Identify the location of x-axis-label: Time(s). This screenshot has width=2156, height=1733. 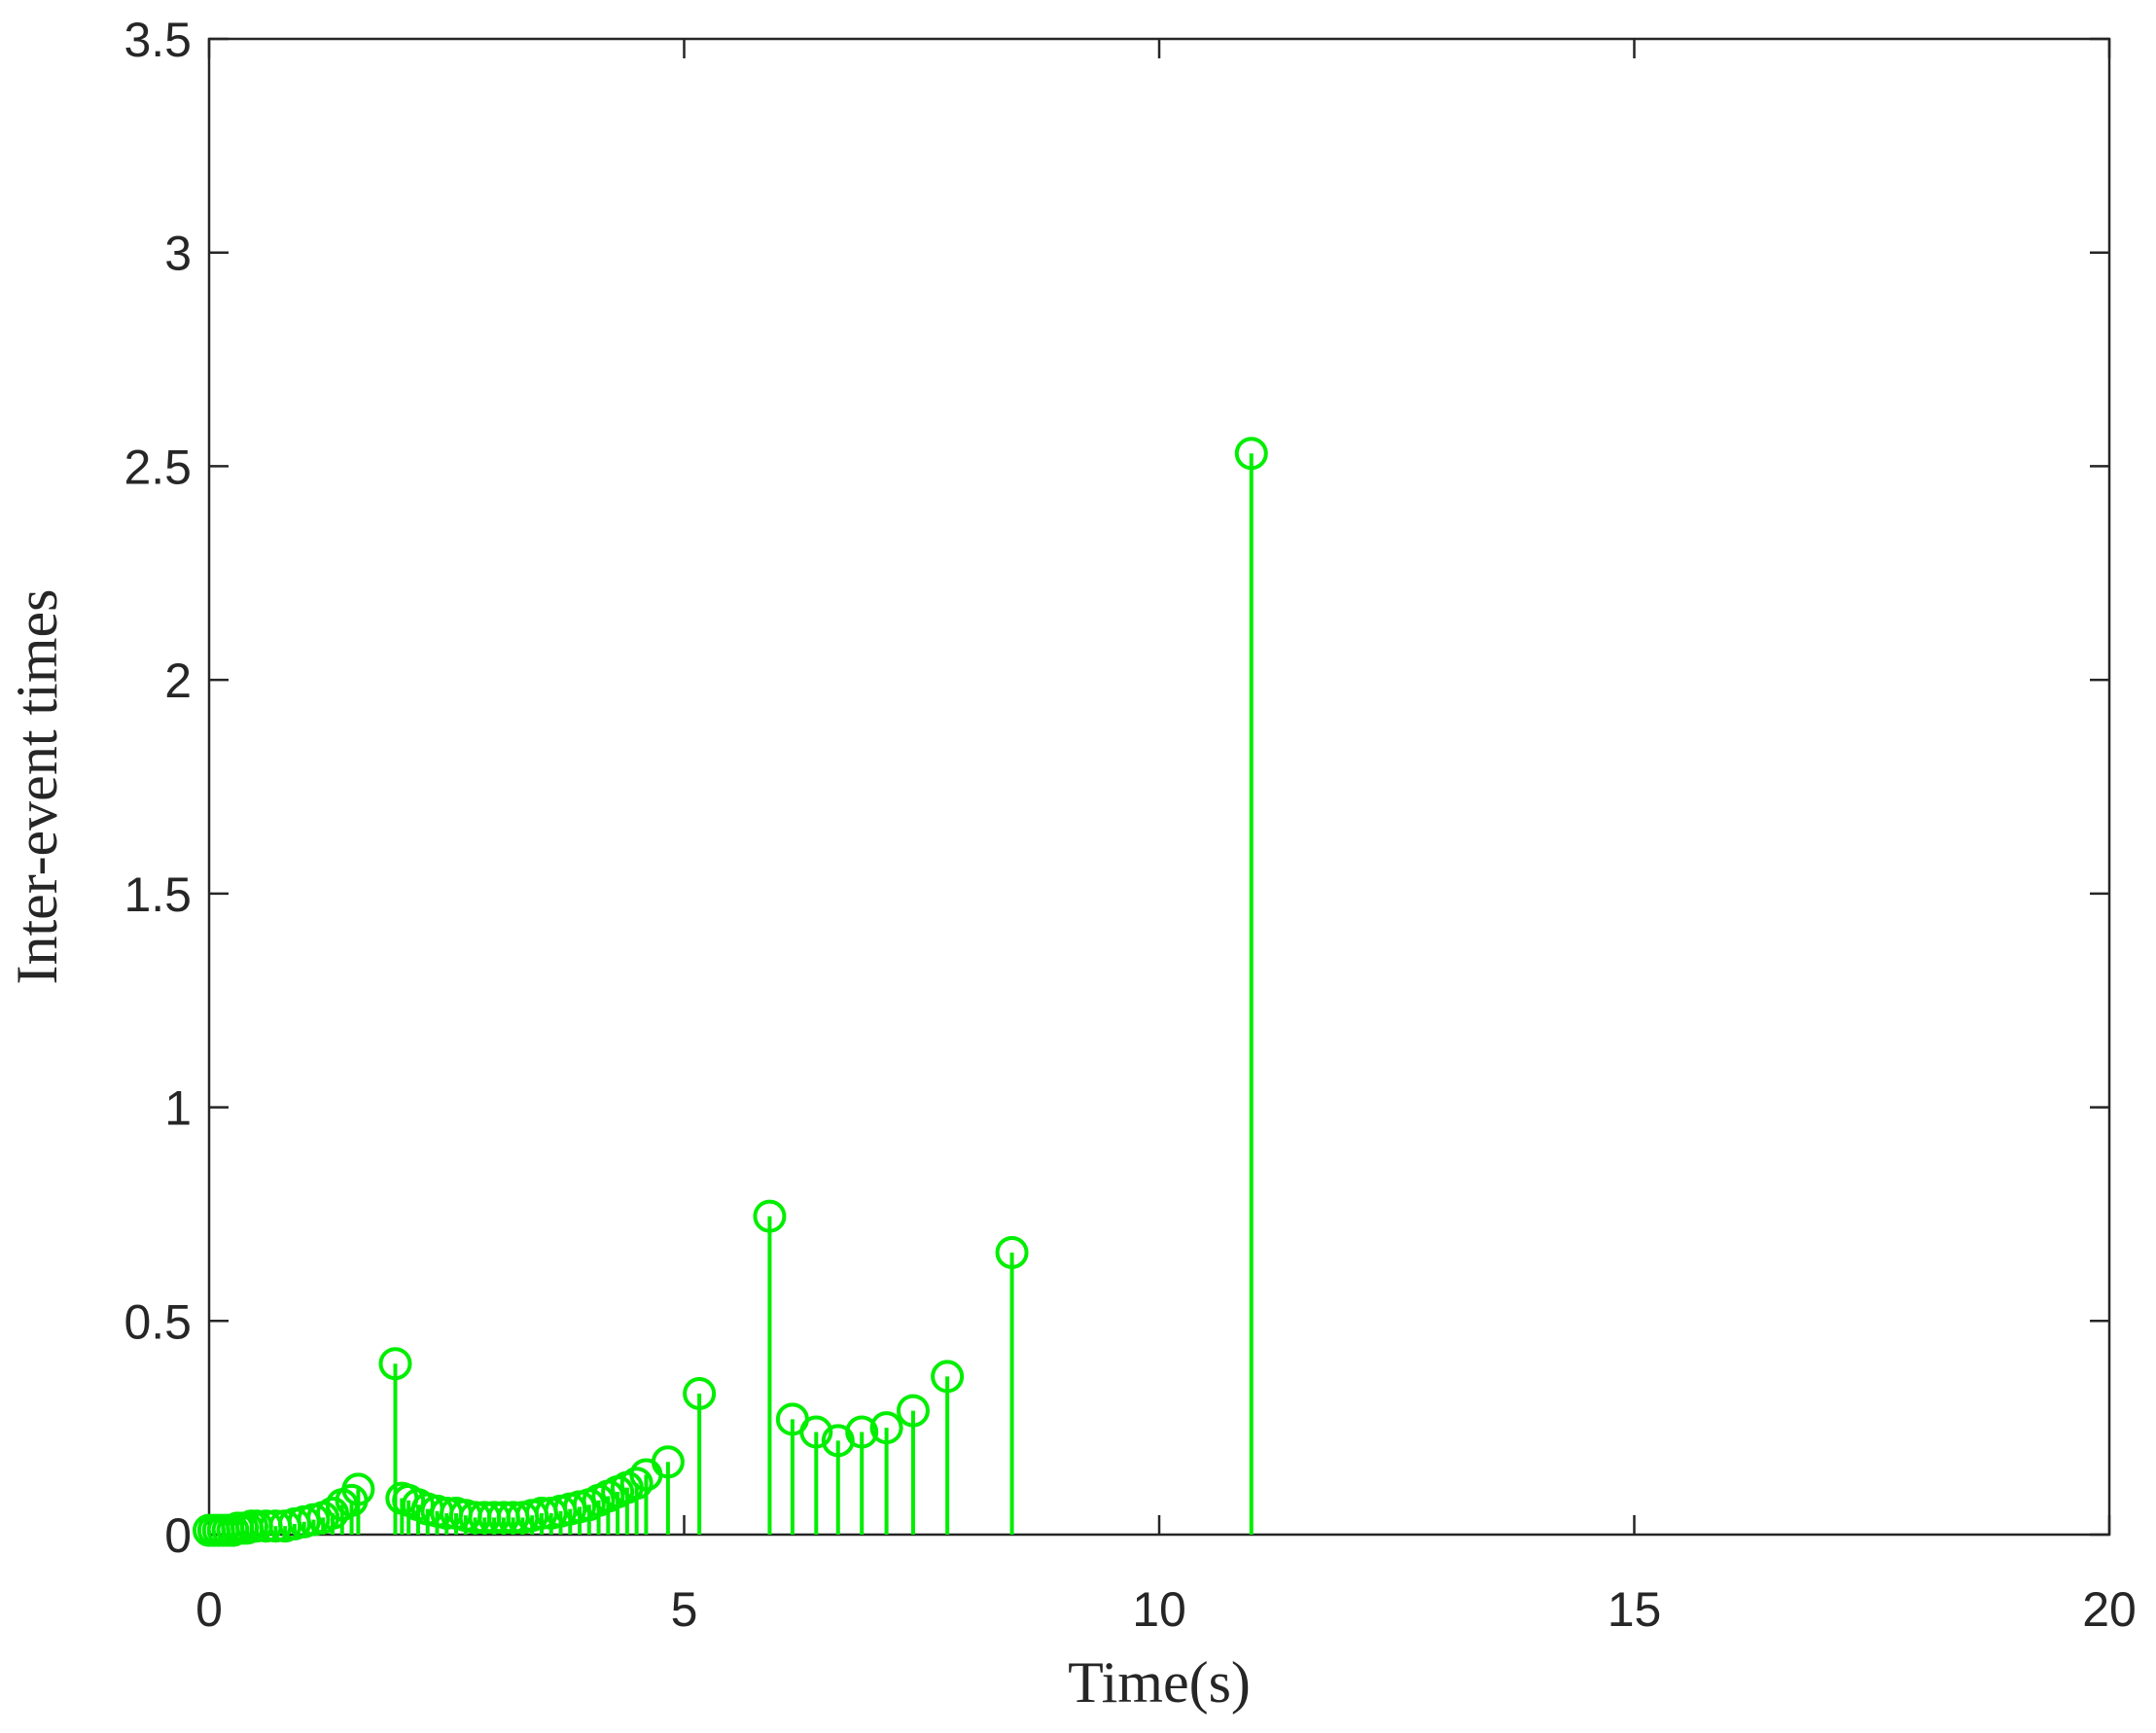
(1159, 1682).